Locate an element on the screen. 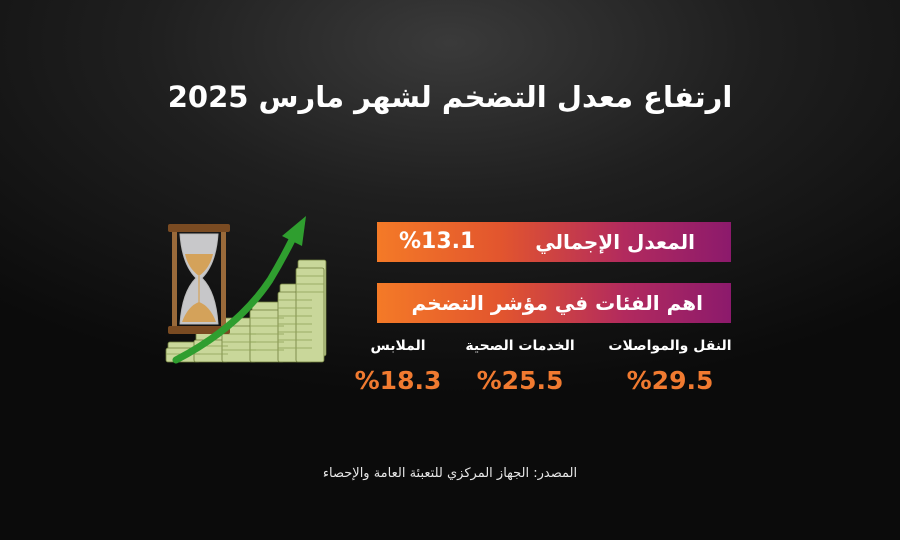 The image size is (900, 540). money-stack-icon is located at coordinates (246, 311).